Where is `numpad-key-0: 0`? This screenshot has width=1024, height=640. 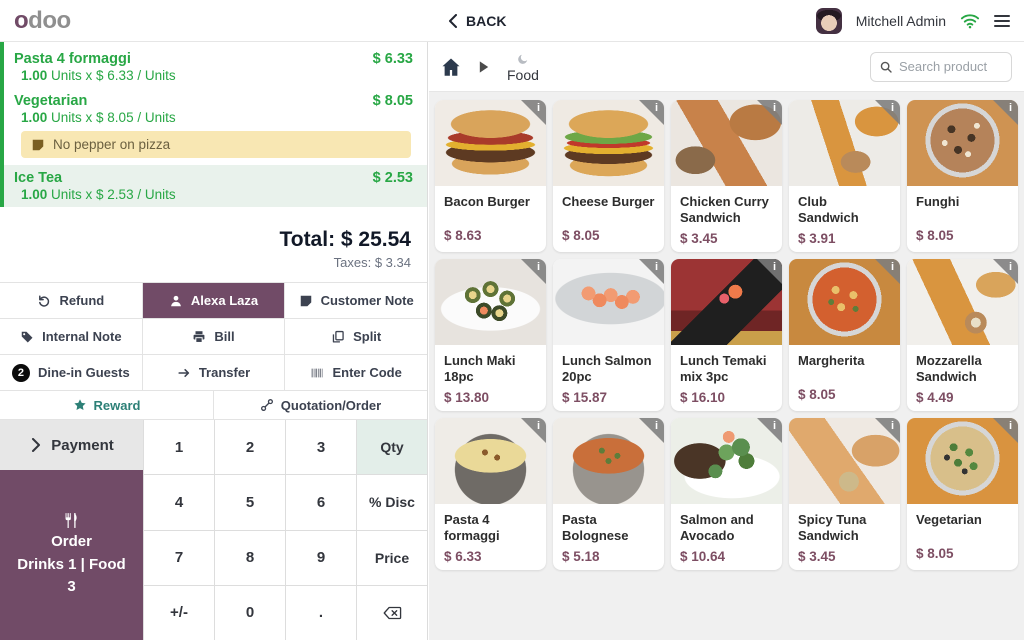
numpad-key-0: 0 is located at coordinates (250, 612).